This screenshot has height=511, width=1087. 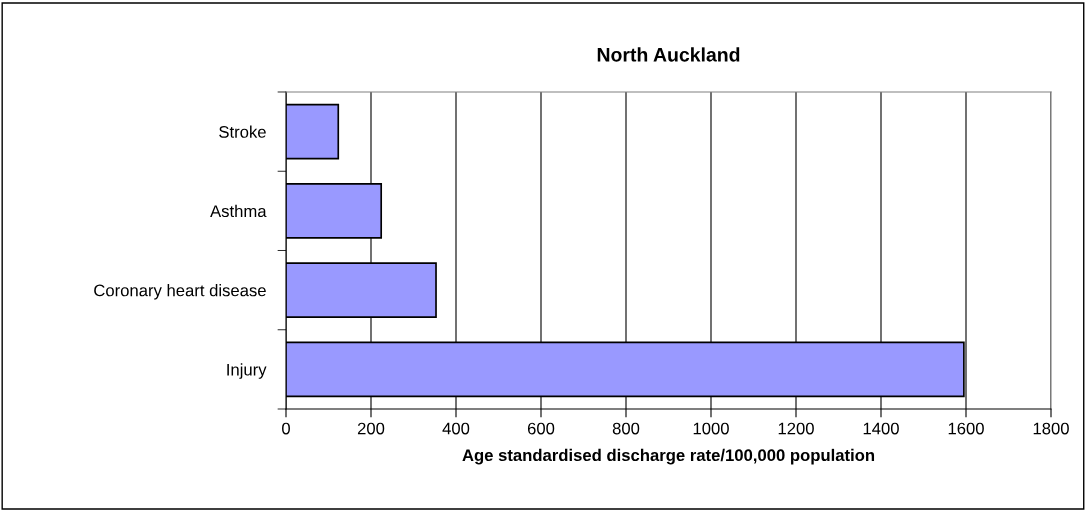 What do you see at coordinates (668, 456) in the screenshot?
I see `x-axis-title: Age standardised discharge rate/100,000 population` at bounding box center [668, 456].